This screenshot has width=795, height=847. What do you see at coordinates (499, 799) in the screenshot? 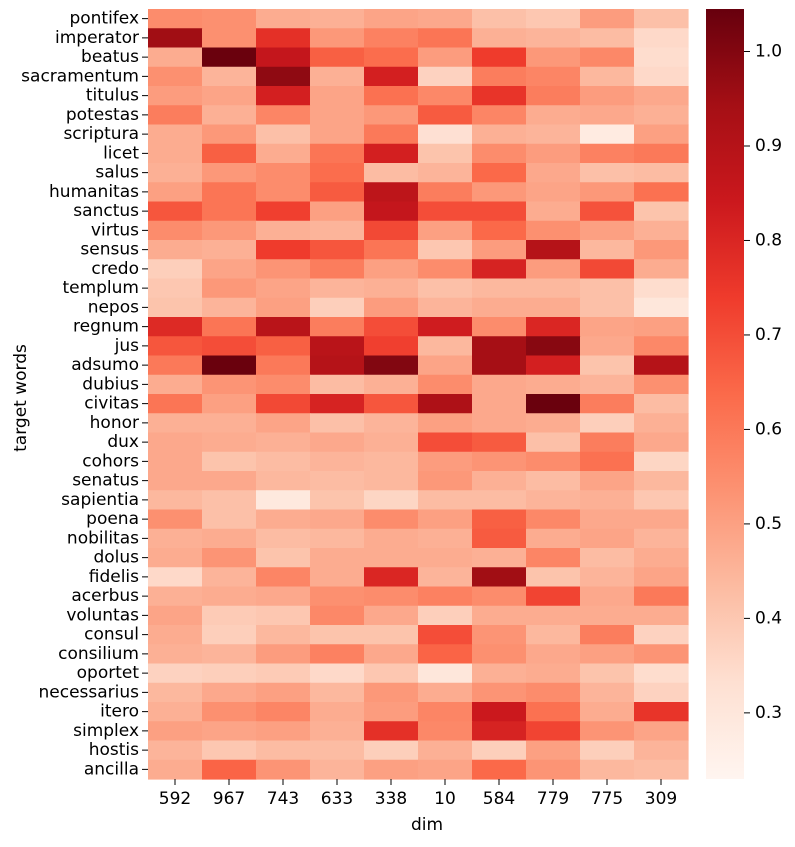
I see `x-tick-label: 584` at bounding box center [499, 799].